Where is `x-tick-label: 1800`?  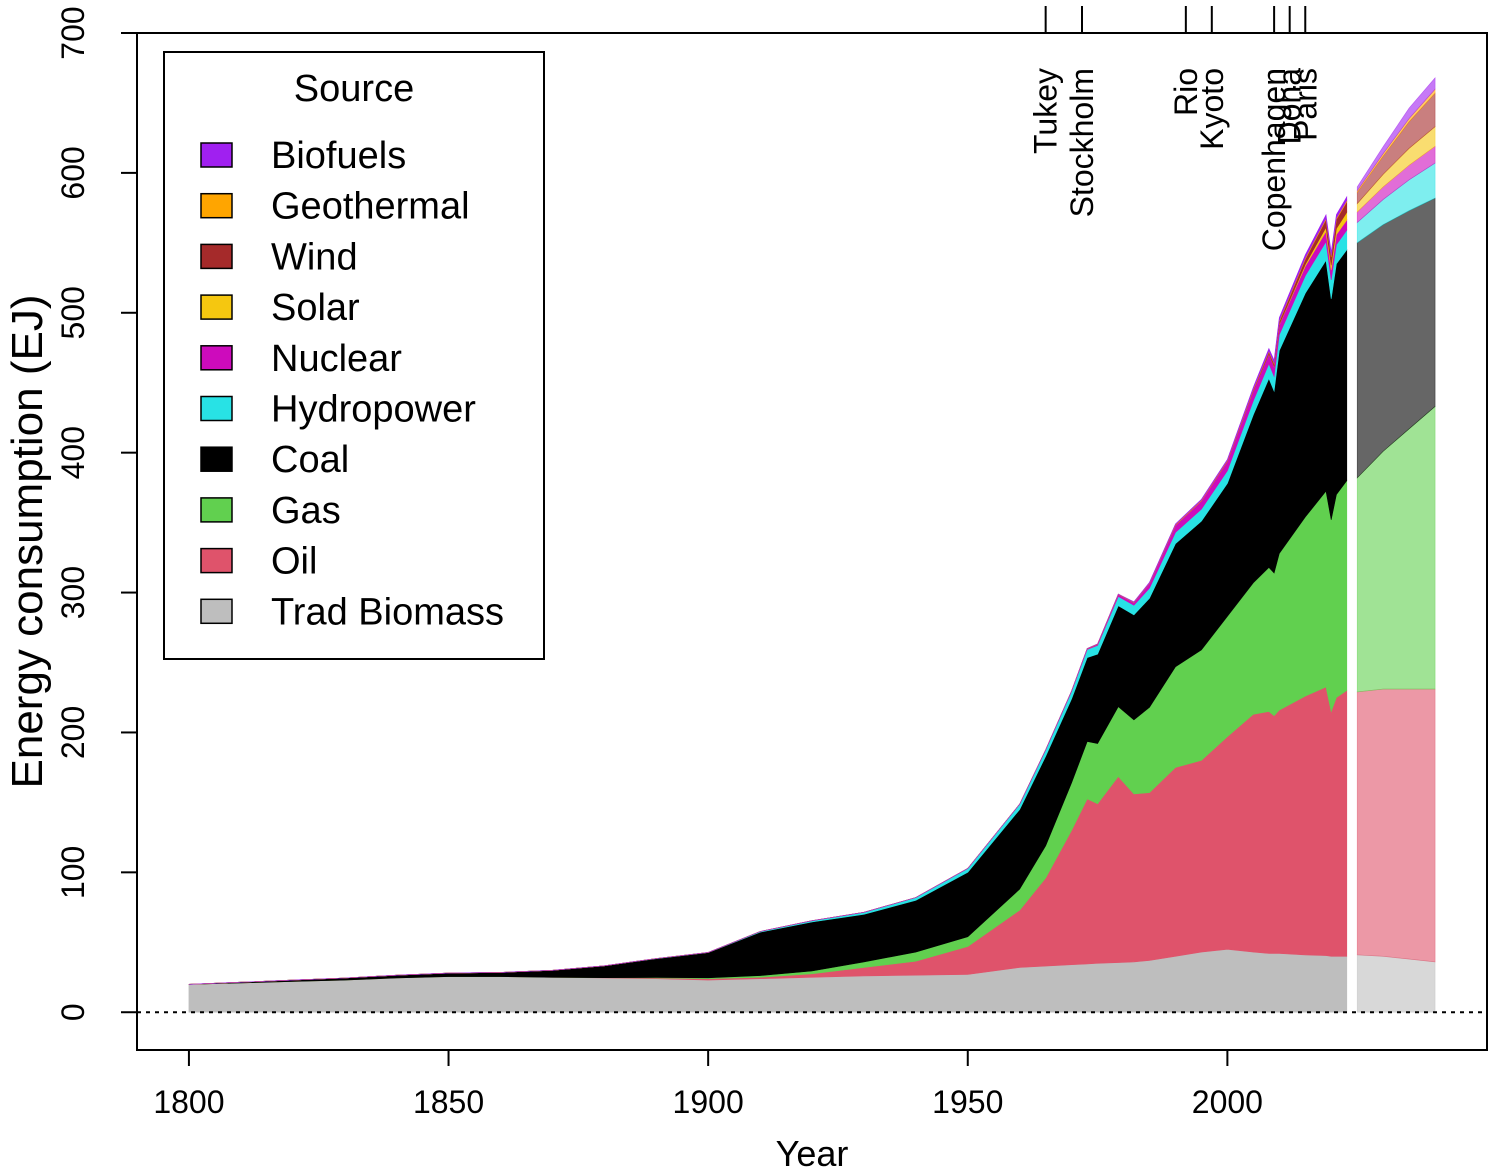 x-tick-label: 1800 is located at coordinates (188, 1102).